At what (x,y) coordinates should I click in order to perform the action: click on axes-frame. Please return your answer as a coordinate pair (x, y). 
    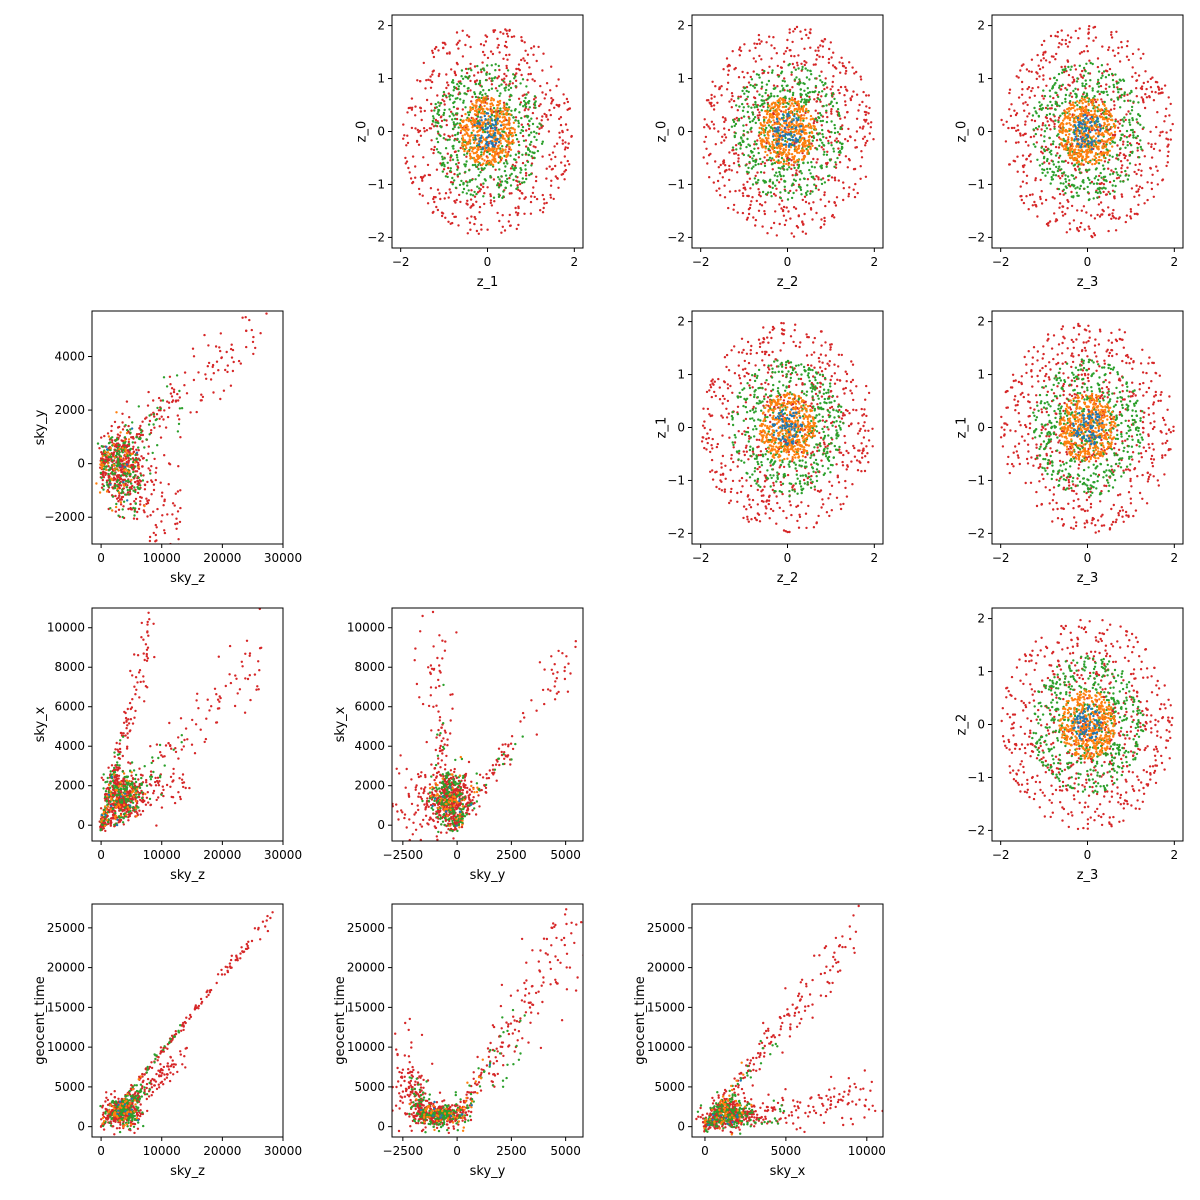
    Looking at the image, I should click on (1087, 131).